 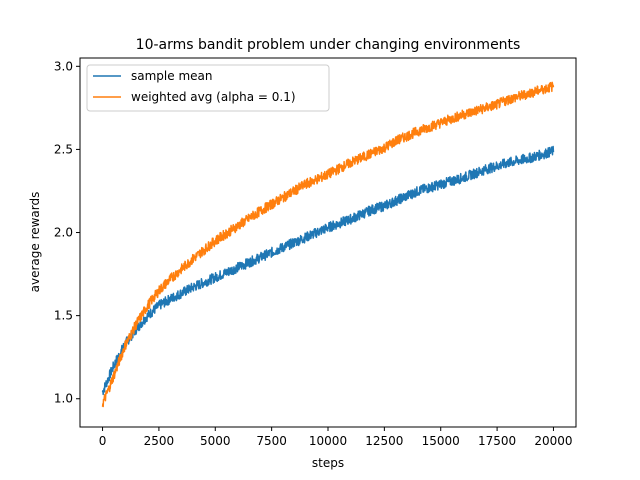 I want to click on legend: sample mean weighted avg (alpha = 0.1), so click(x=208, y=88).